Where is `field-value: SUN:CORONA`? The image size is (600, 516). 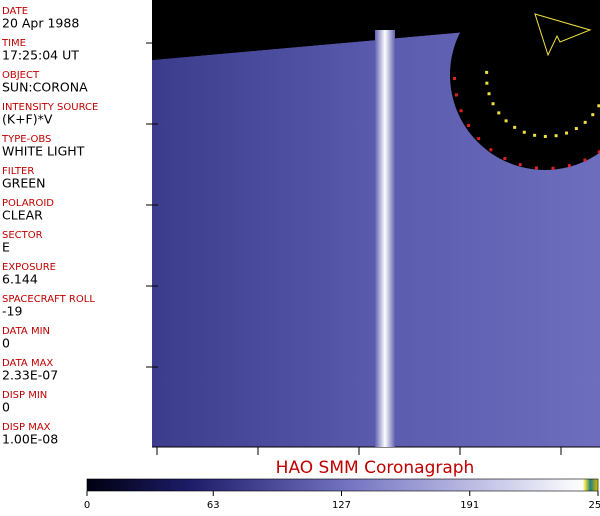
field-value: SUN:CORONA is located at coordinates (45, 87).